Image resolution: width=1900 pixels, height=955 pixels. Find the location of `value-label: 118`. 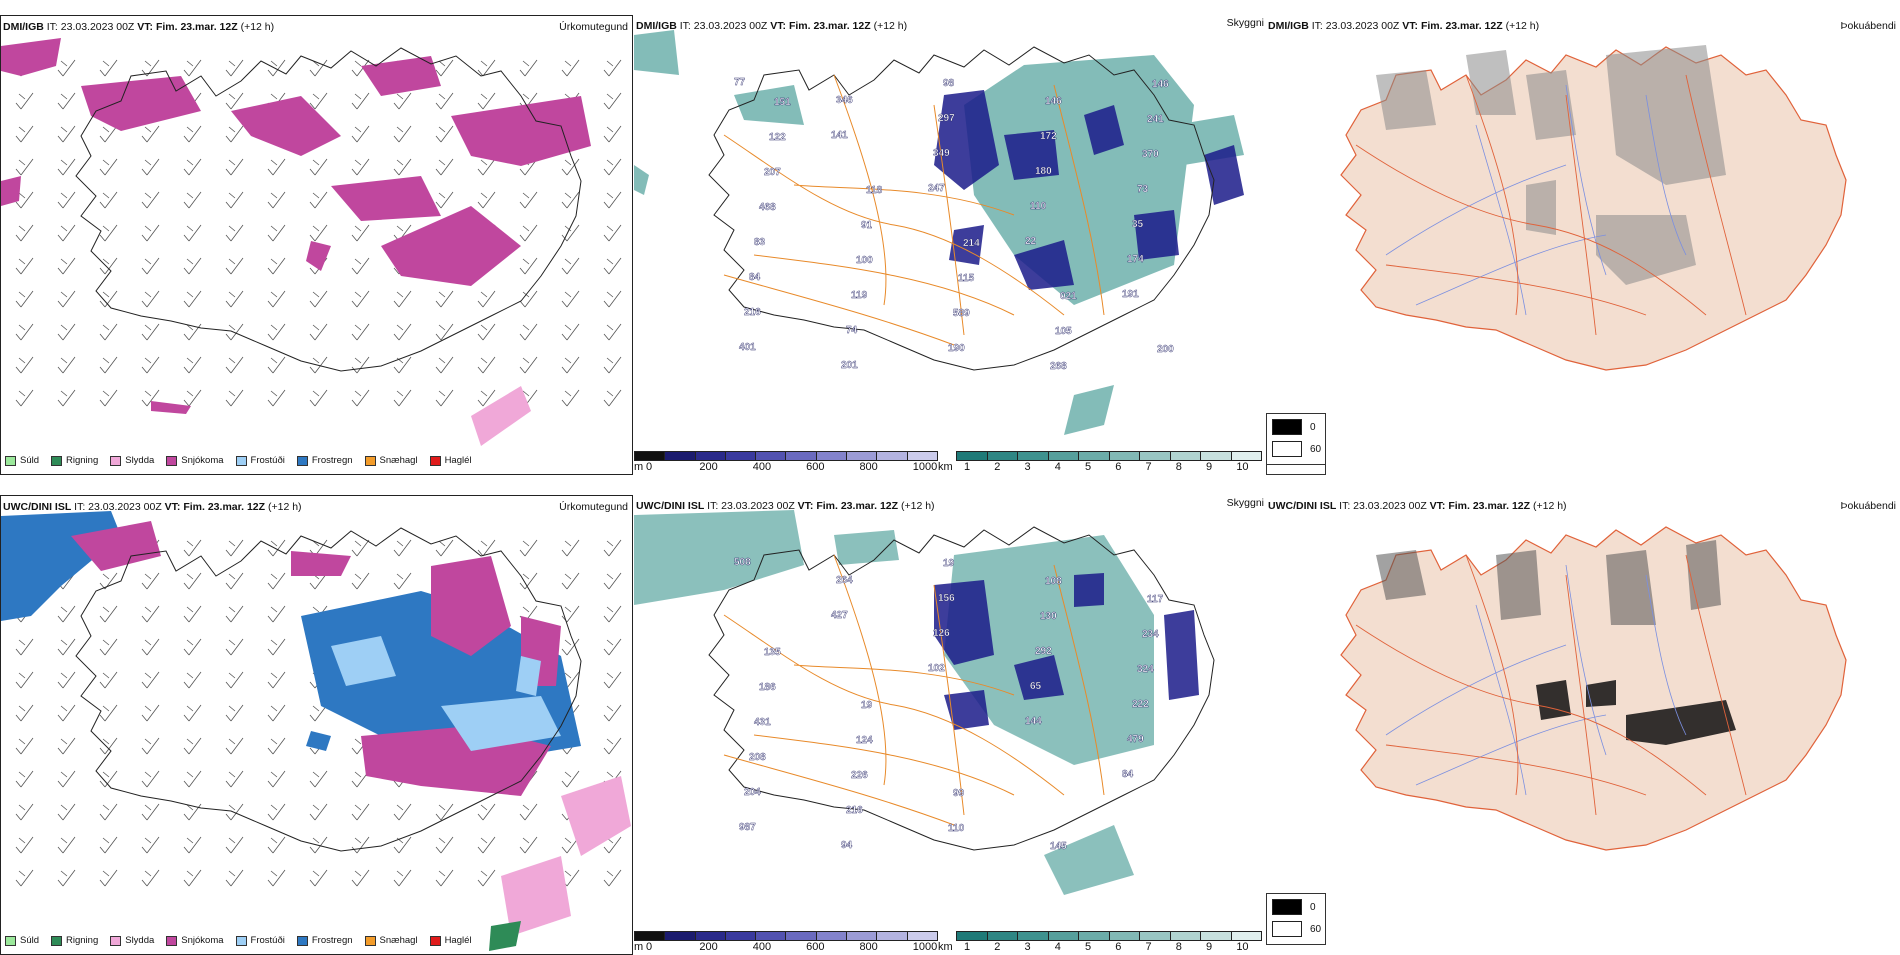

value-label: 118 is located at coordinates (874, 190).